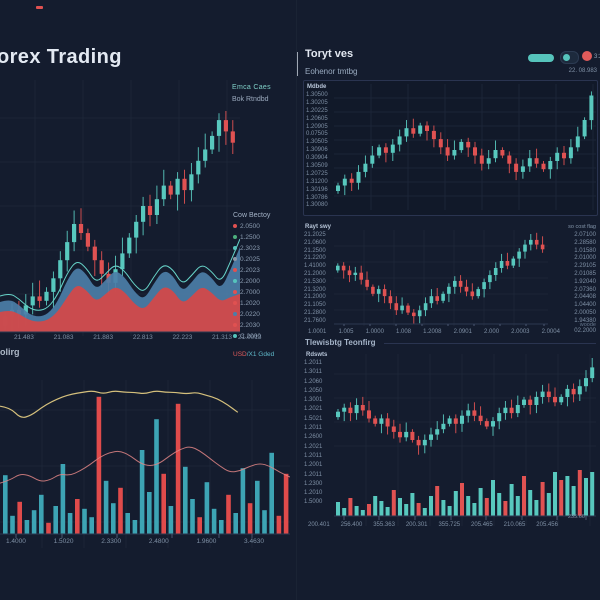 This screenshot has width=600, height=600. What do you see at coordinates (317, 87) in the screenshot?
I see `right-top-chart-header: Mdbde` at bounding box center [317, 87].